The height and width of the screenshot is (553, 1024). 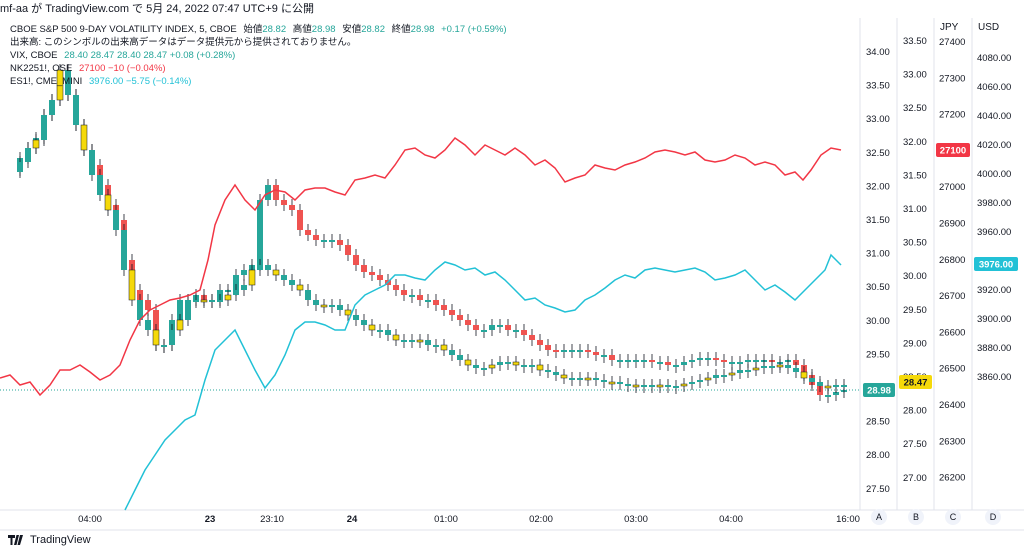 What do you see at coordinates (60, 540) in the screenshot?
I see `footer-brand: TradingView` at bounding box center [60, 540].